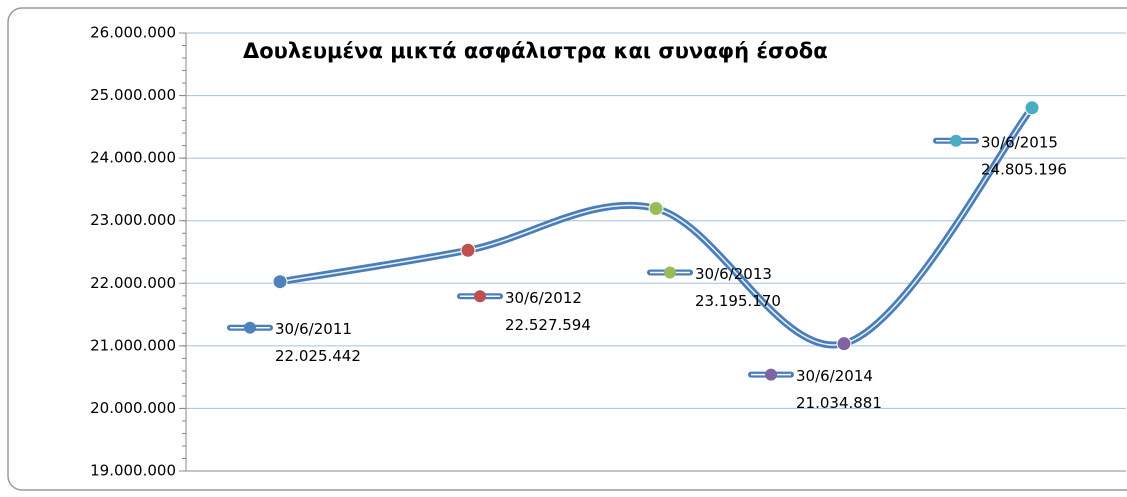 The width and height of the screenshot is (1127, 497). I want to click on data-label-value: 24.805.196, so click(1024, 169).